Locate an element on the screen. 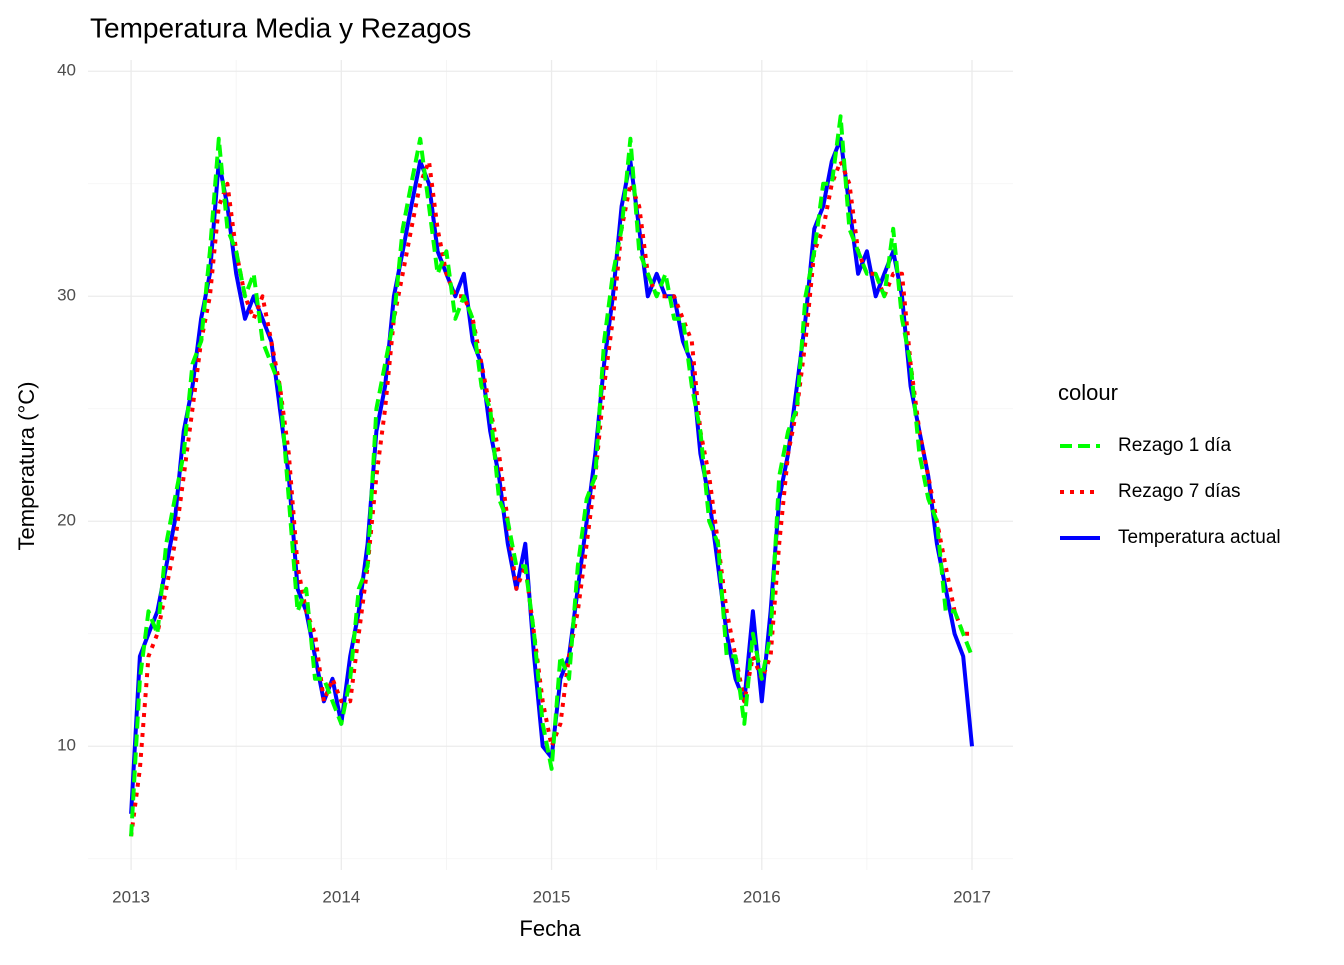  x-tick-label: 2014 is located at coordinates (341, 896).